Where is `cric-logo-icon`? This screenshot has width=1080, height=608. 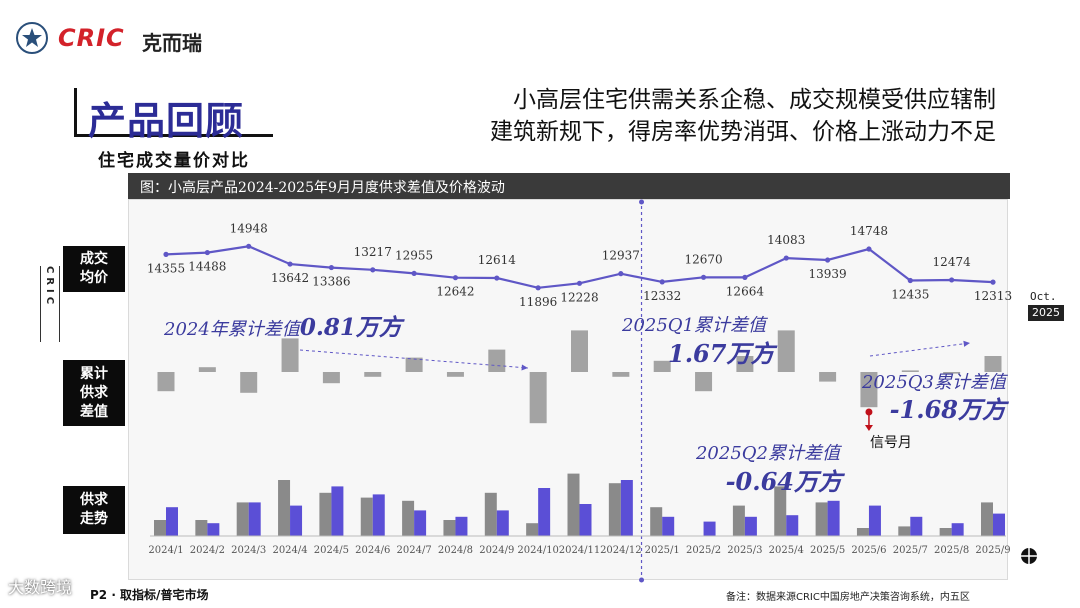 cric-logo-icon is located at coordinates (32, 38).